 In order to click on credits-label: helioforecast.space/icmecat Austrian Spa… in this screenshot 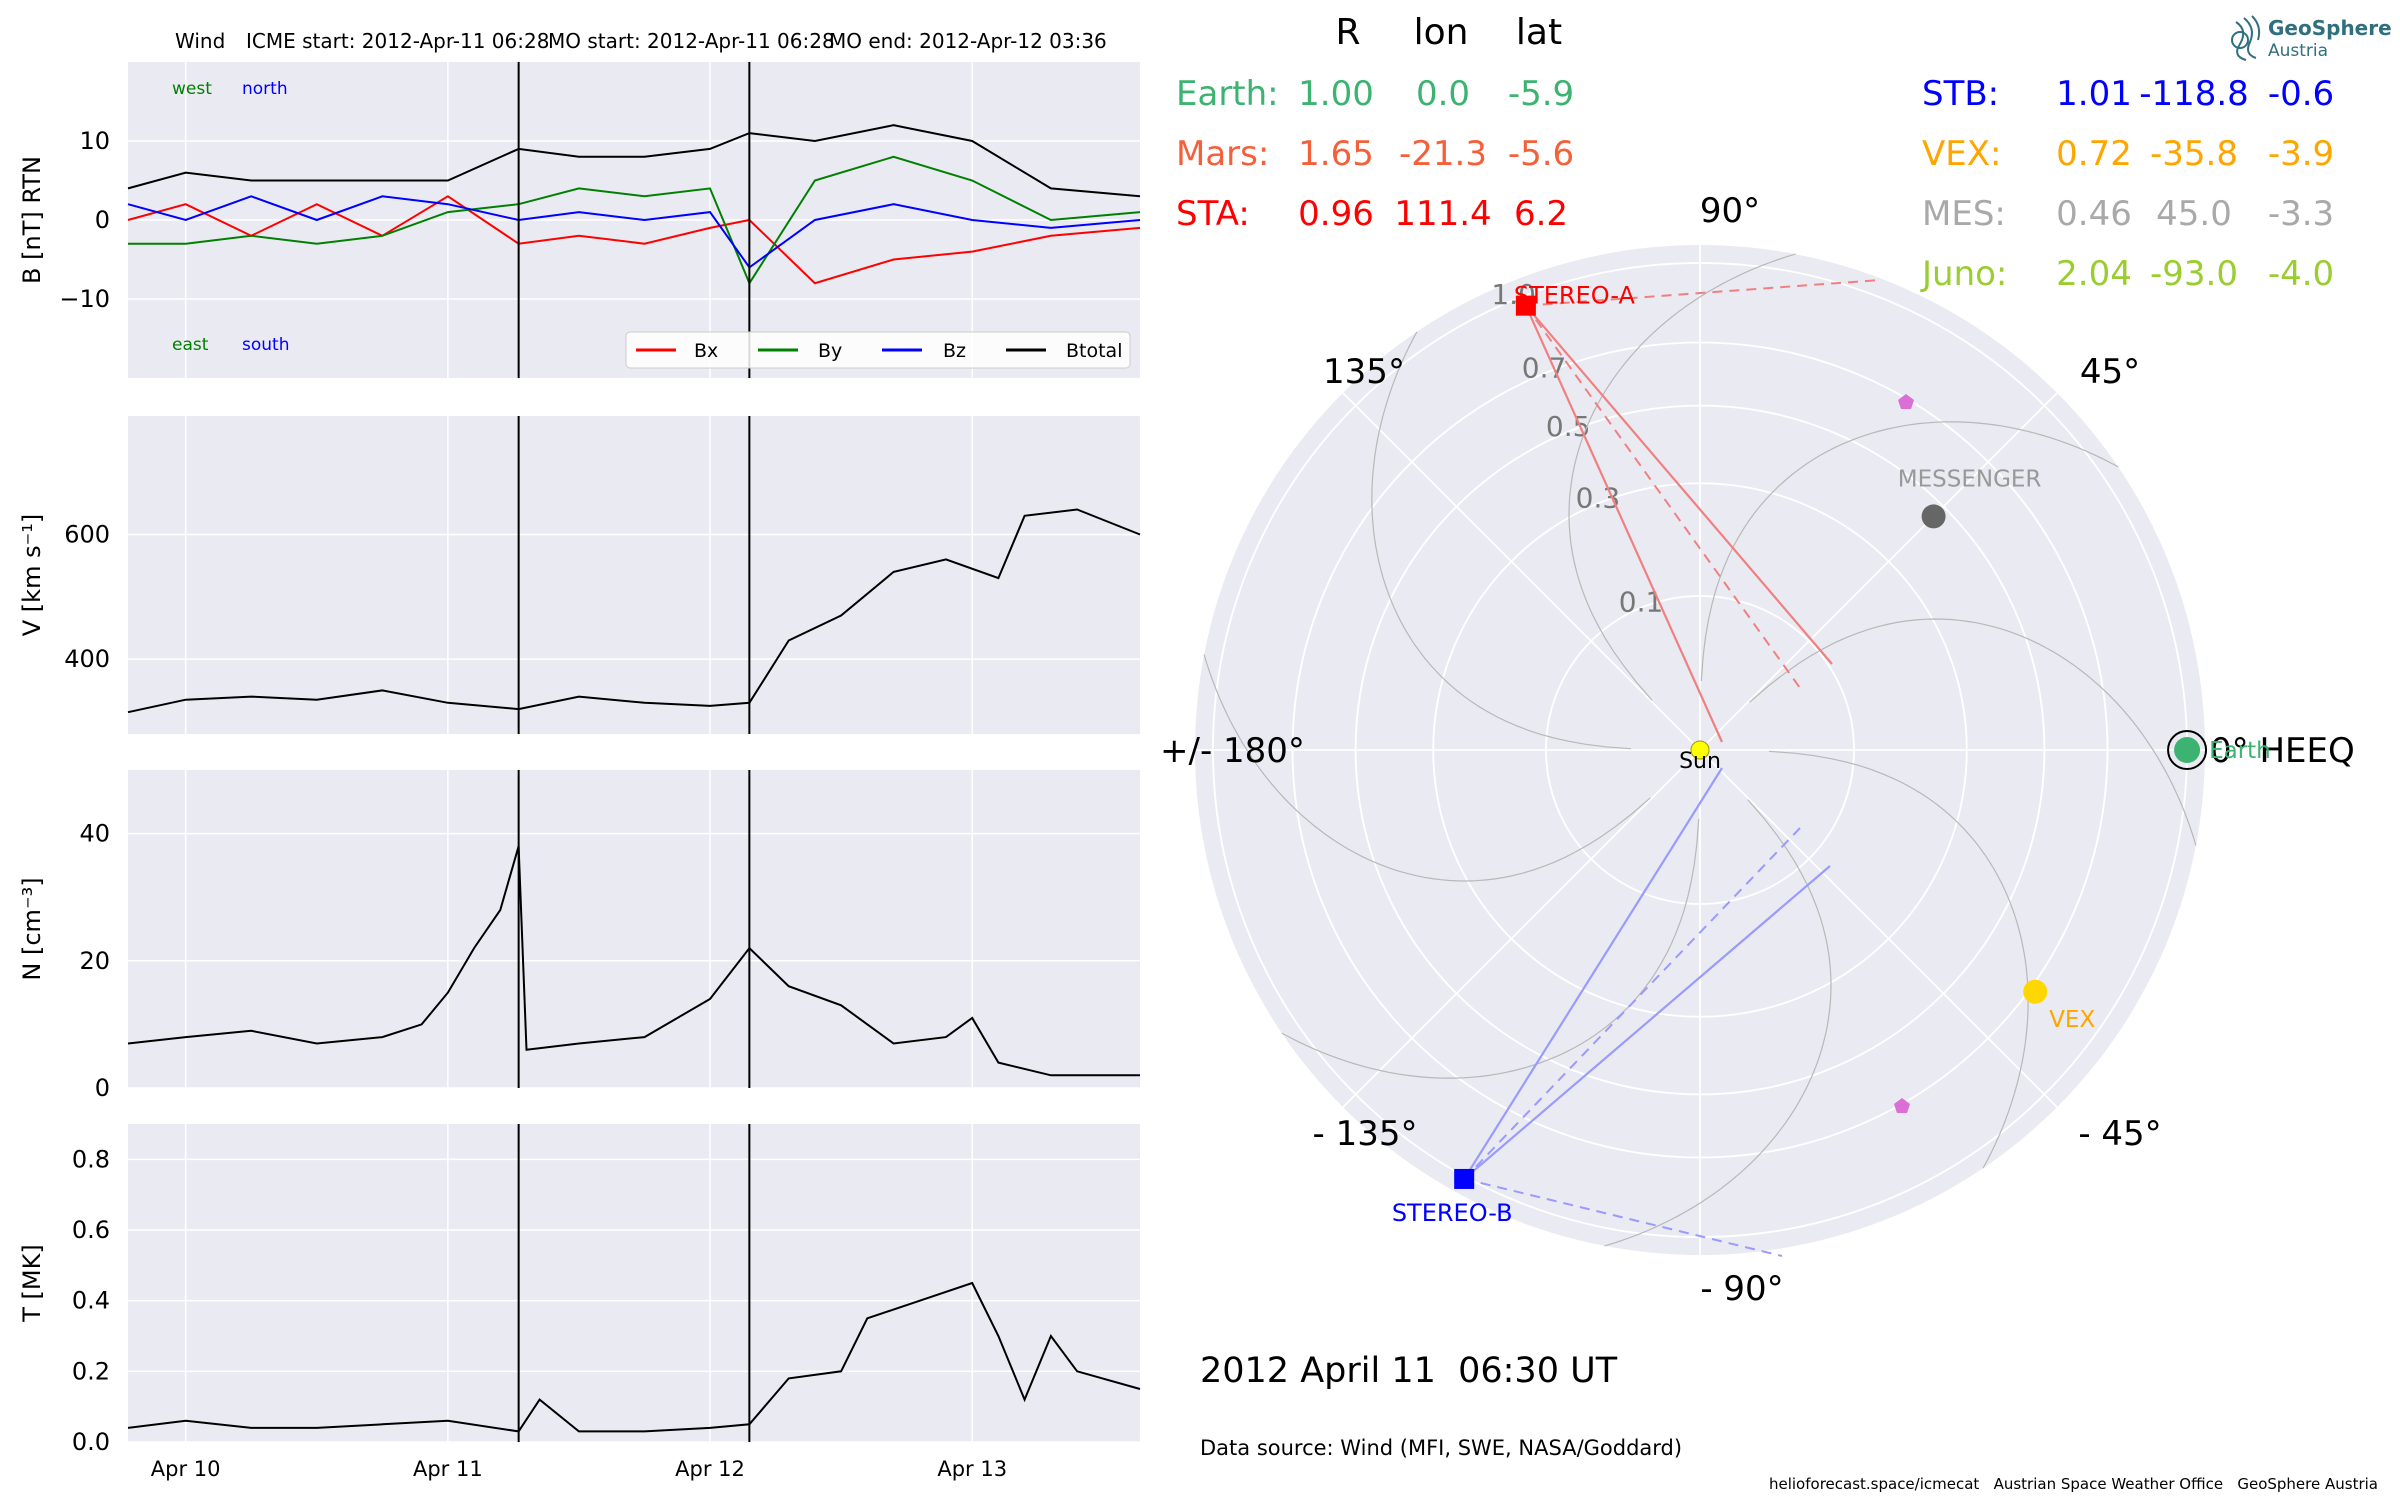, I will do `click(2073, 1484)`.